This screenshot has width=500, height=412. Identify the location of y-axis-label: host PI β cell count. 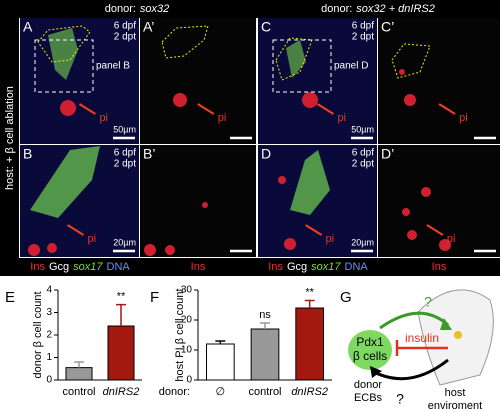
(180, 334).